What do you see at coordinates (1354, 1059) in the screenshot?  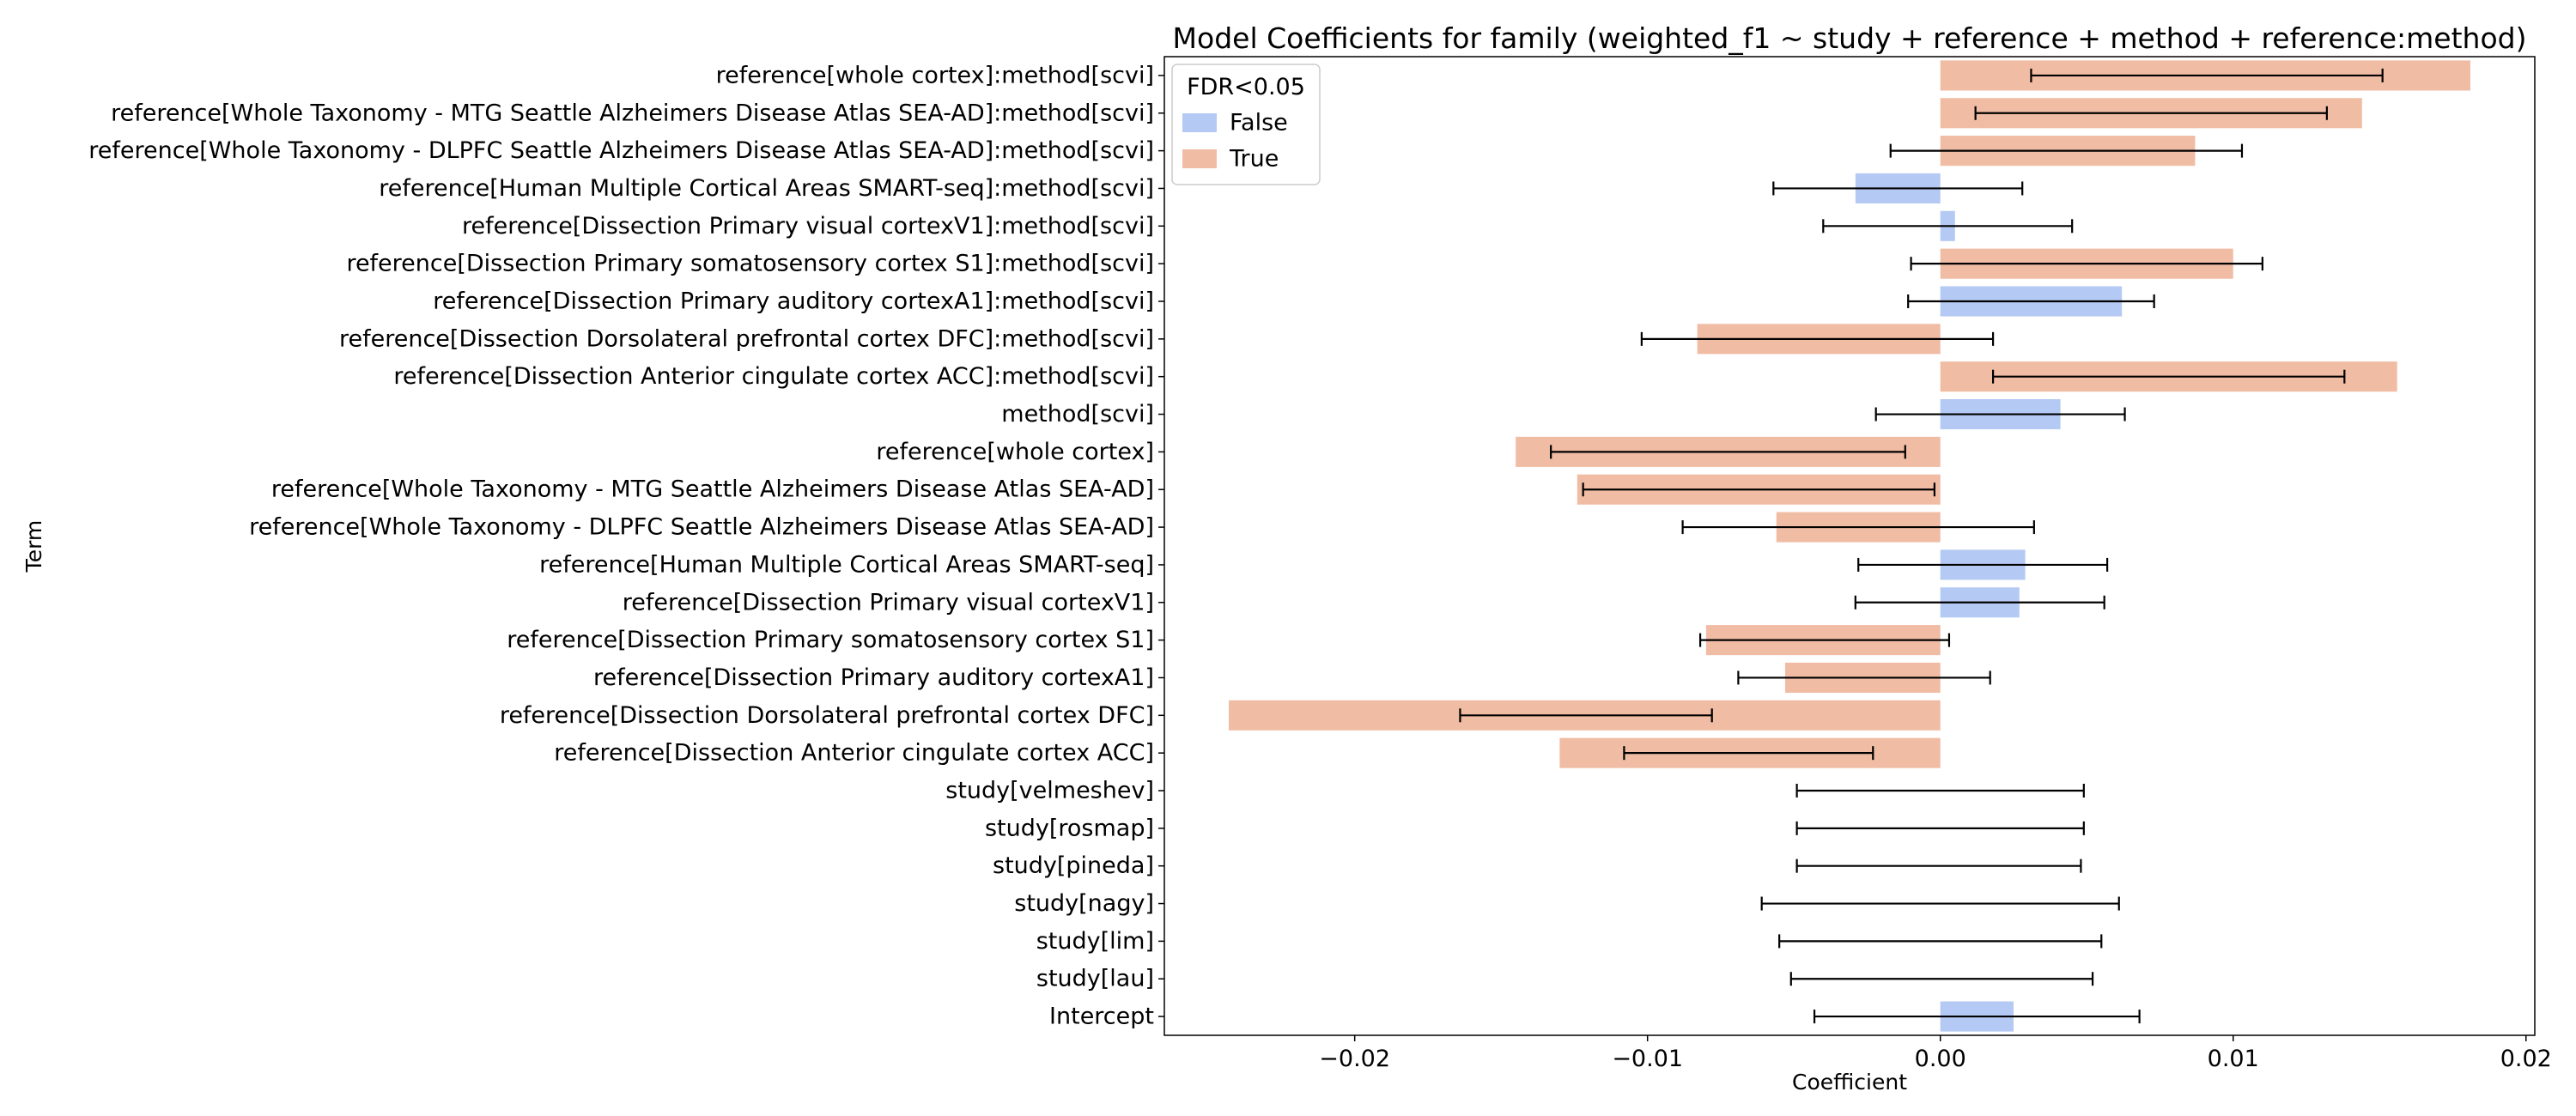 I see `x-tick-label: −0.02` at bounding box center [1354, 1059].